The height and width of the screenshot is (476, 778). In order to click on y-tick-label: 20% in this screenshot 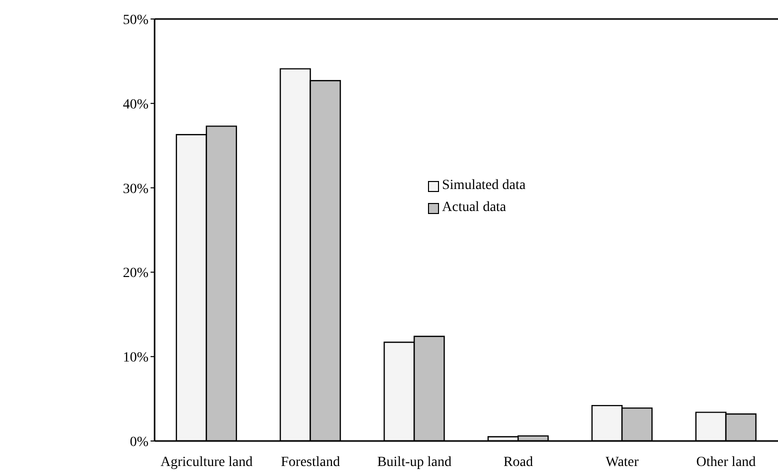, I will do `click(135, 274)`.